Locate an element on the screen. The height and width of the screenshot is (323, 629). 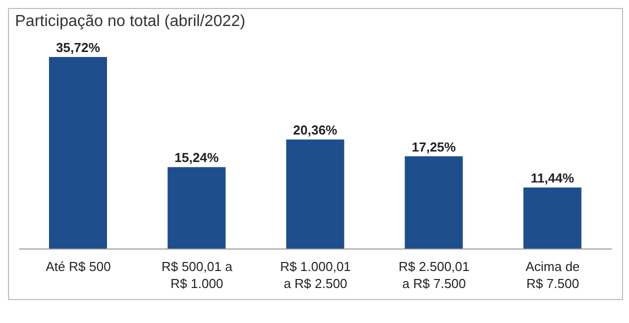
x-tick-label: R$ 1.000,01 a R$ 2.500 is located at coordinates (315, 275).